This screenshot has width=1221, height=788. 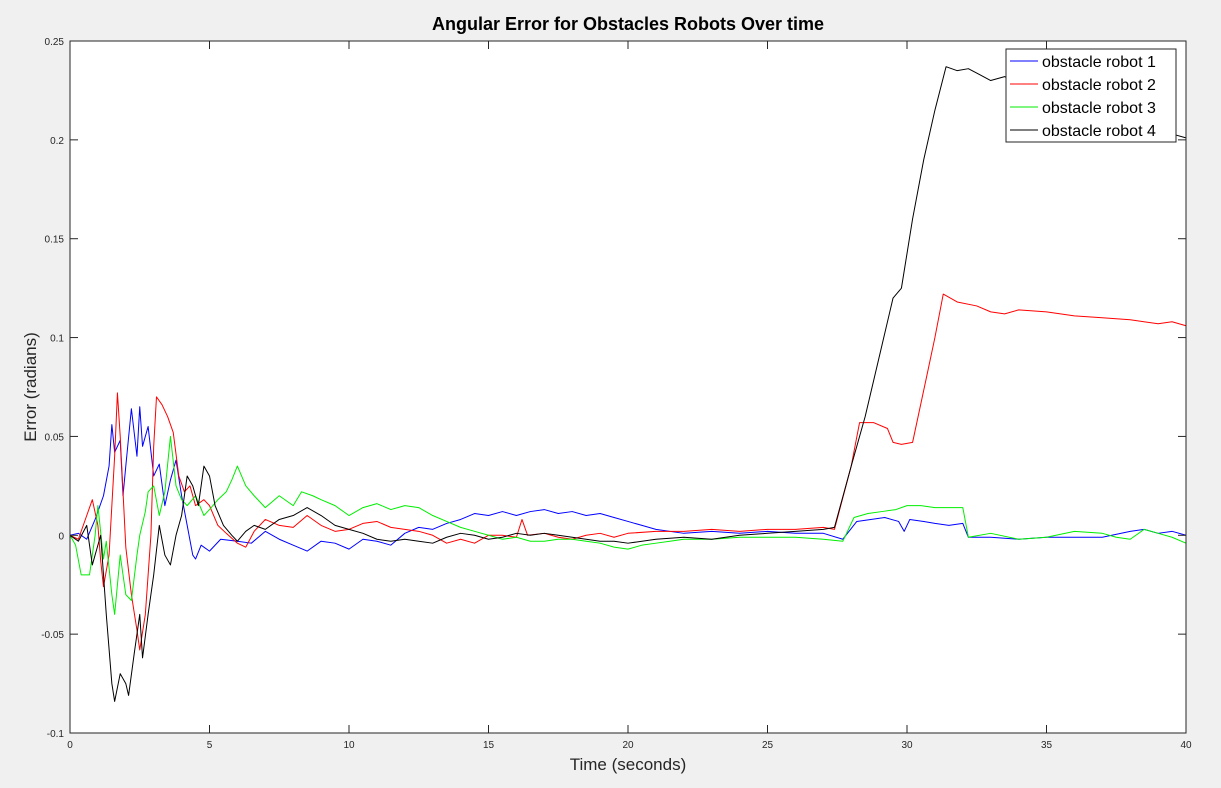 I want to click on x-tick-label: 10, so click(x=349, y=745).